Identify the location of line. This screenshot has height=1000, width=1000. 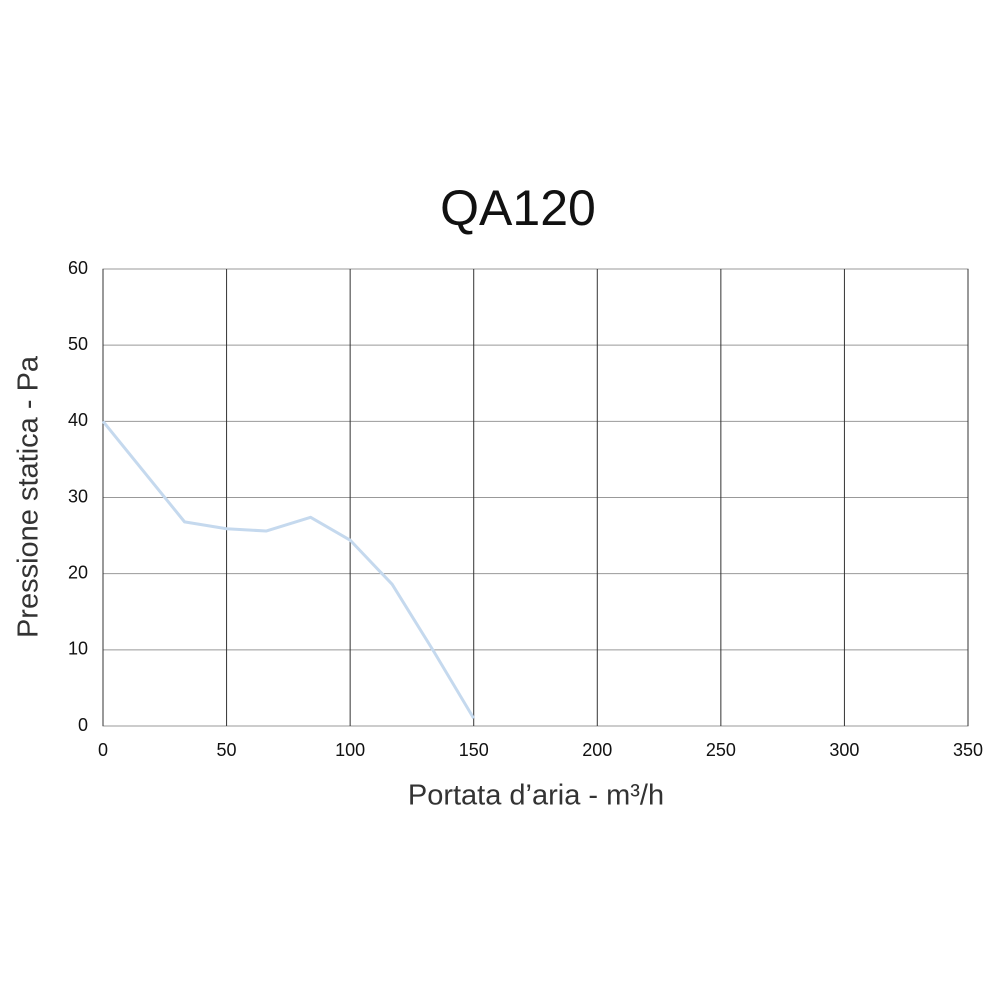
(288, 570).